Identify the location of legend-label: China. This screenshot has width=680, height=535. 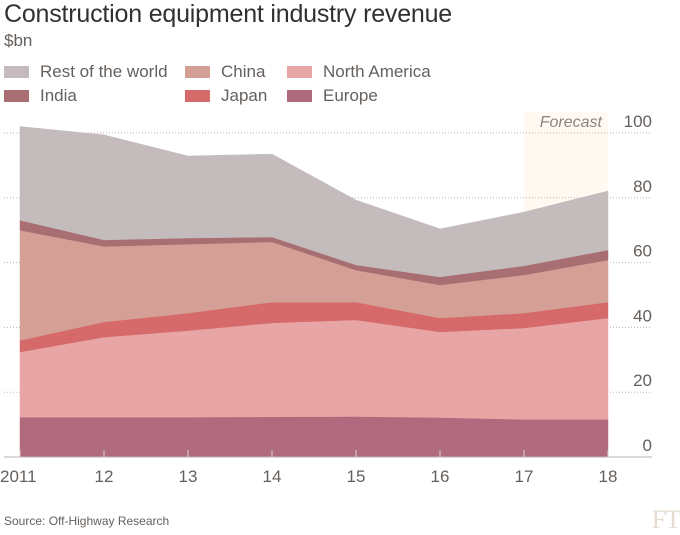
(243, 71).